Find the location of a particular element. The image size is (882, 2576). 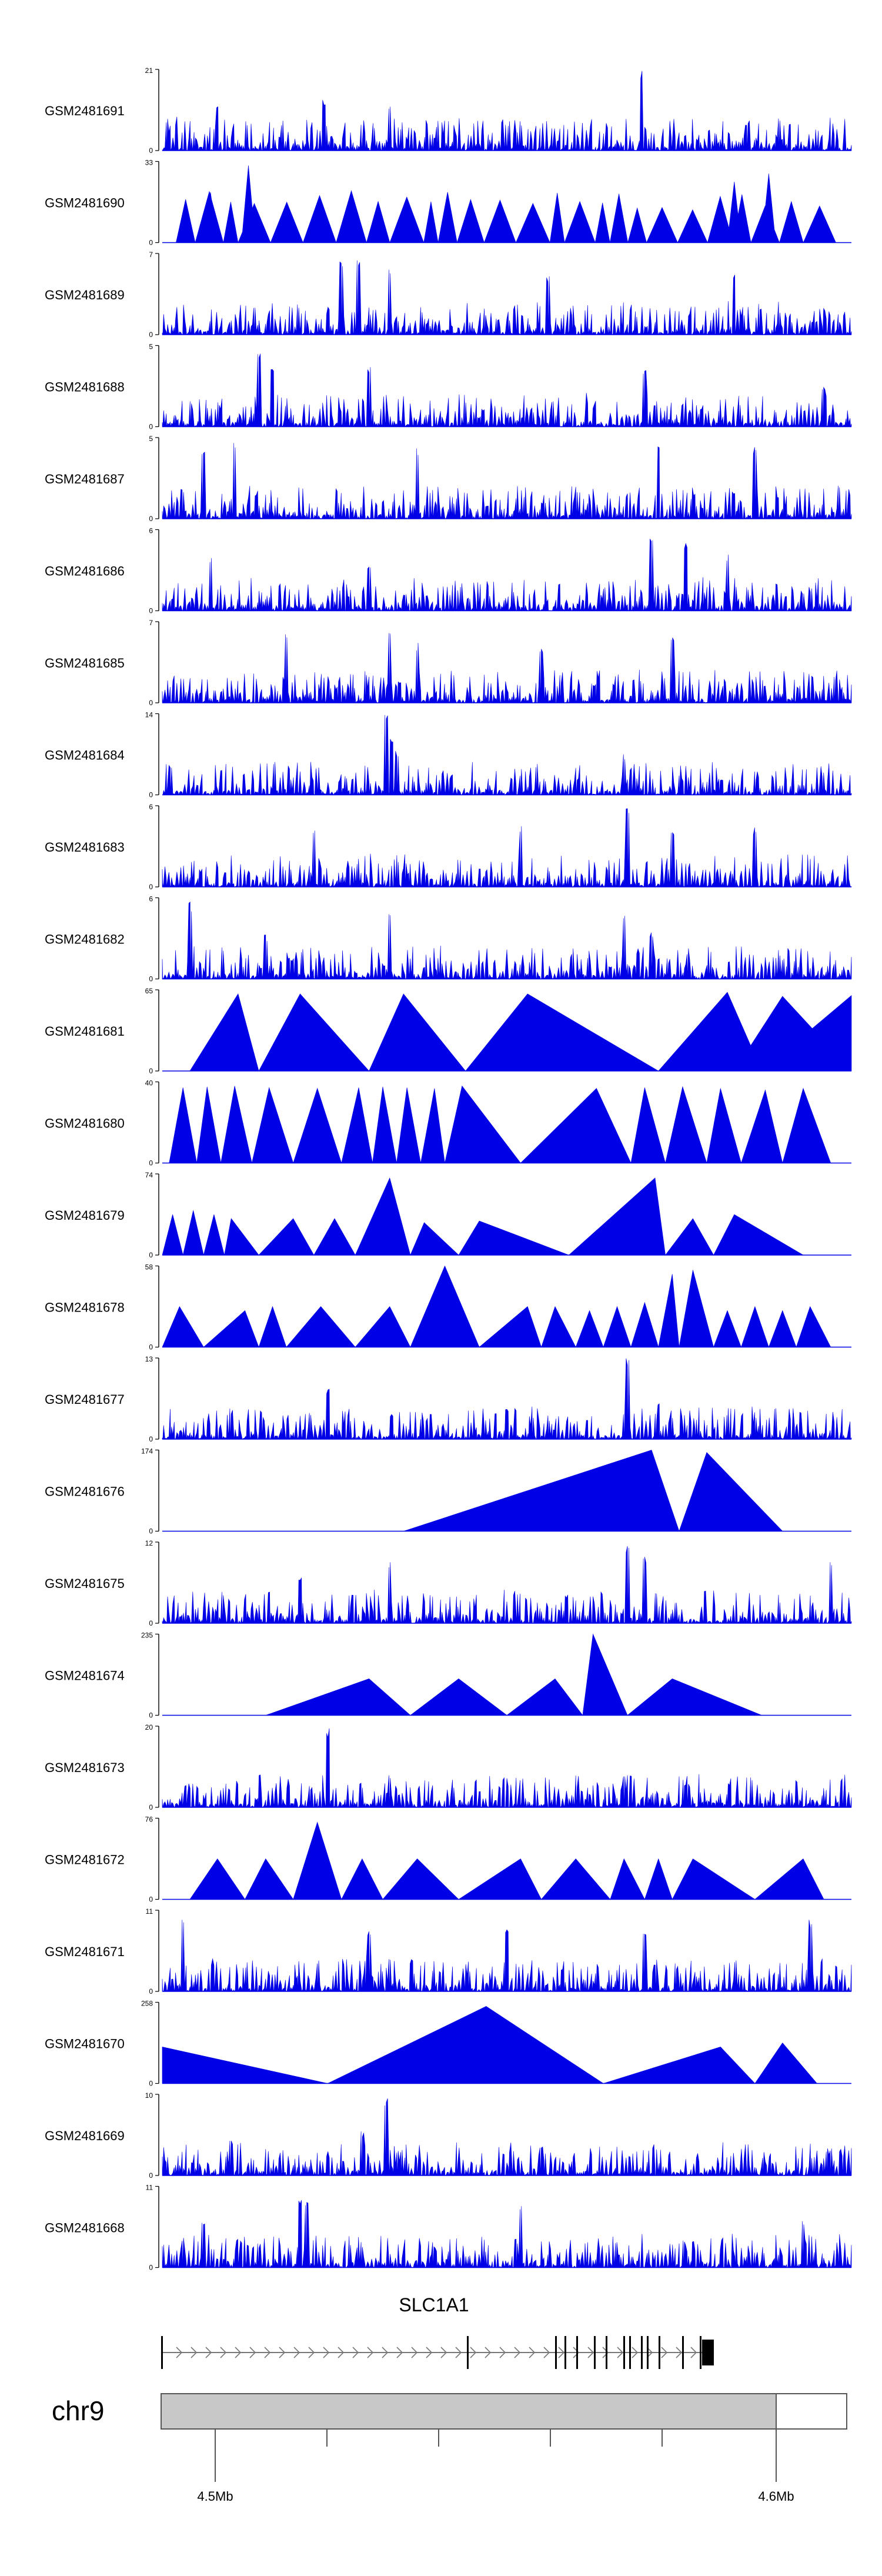

track-GSM2481673: GSM2481673 20 0 is located at coordinates (448, 1767).